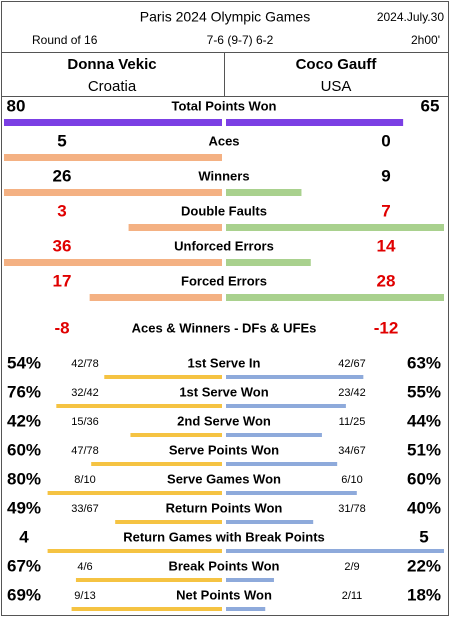 This screenshot has height=618, width=451. Describe the element at coordinates (424, 362) in the screenshot. I see `right-value: 63%` at that location.